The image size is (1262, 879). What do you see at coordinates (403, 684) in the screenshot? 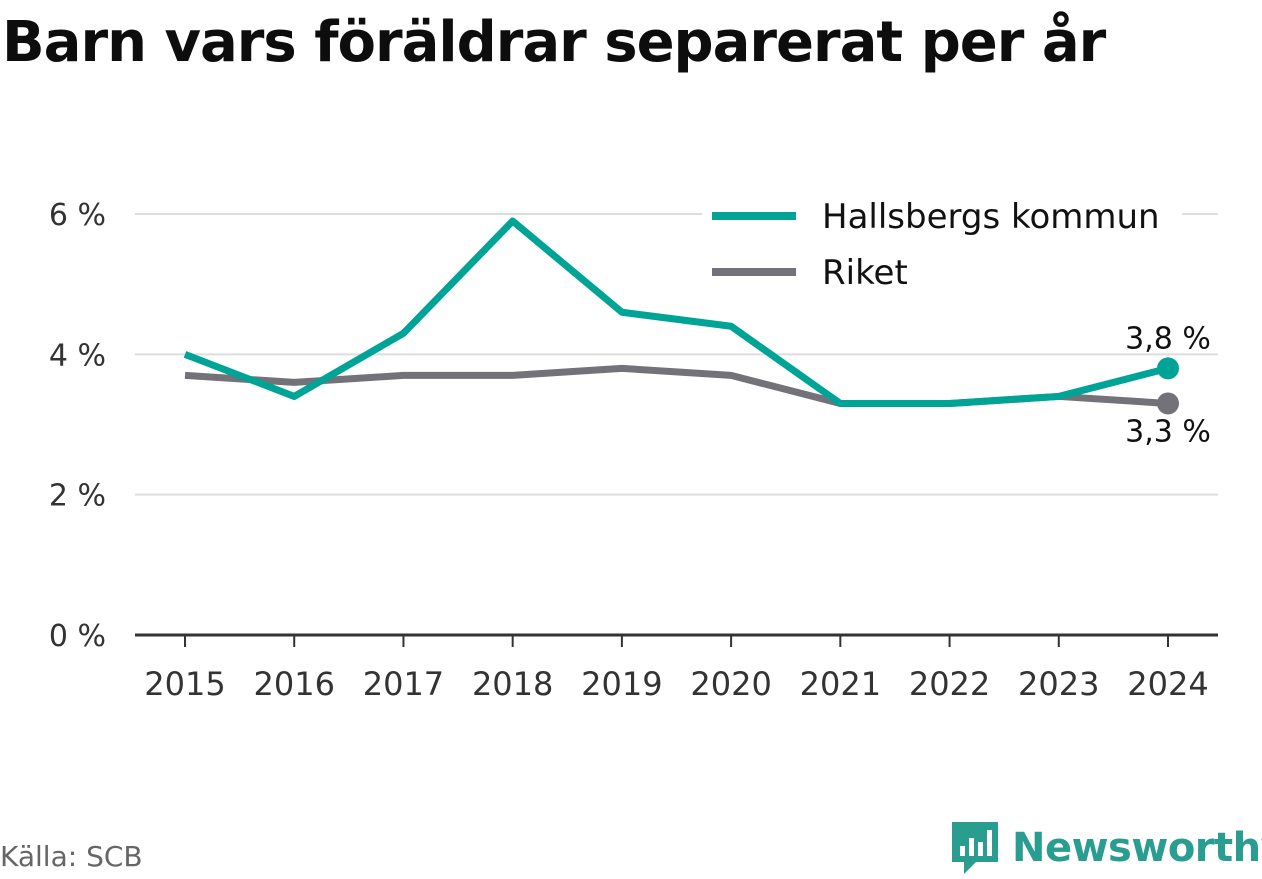
I see `x-tick-label: 2017` at bounding box center [403, 684].